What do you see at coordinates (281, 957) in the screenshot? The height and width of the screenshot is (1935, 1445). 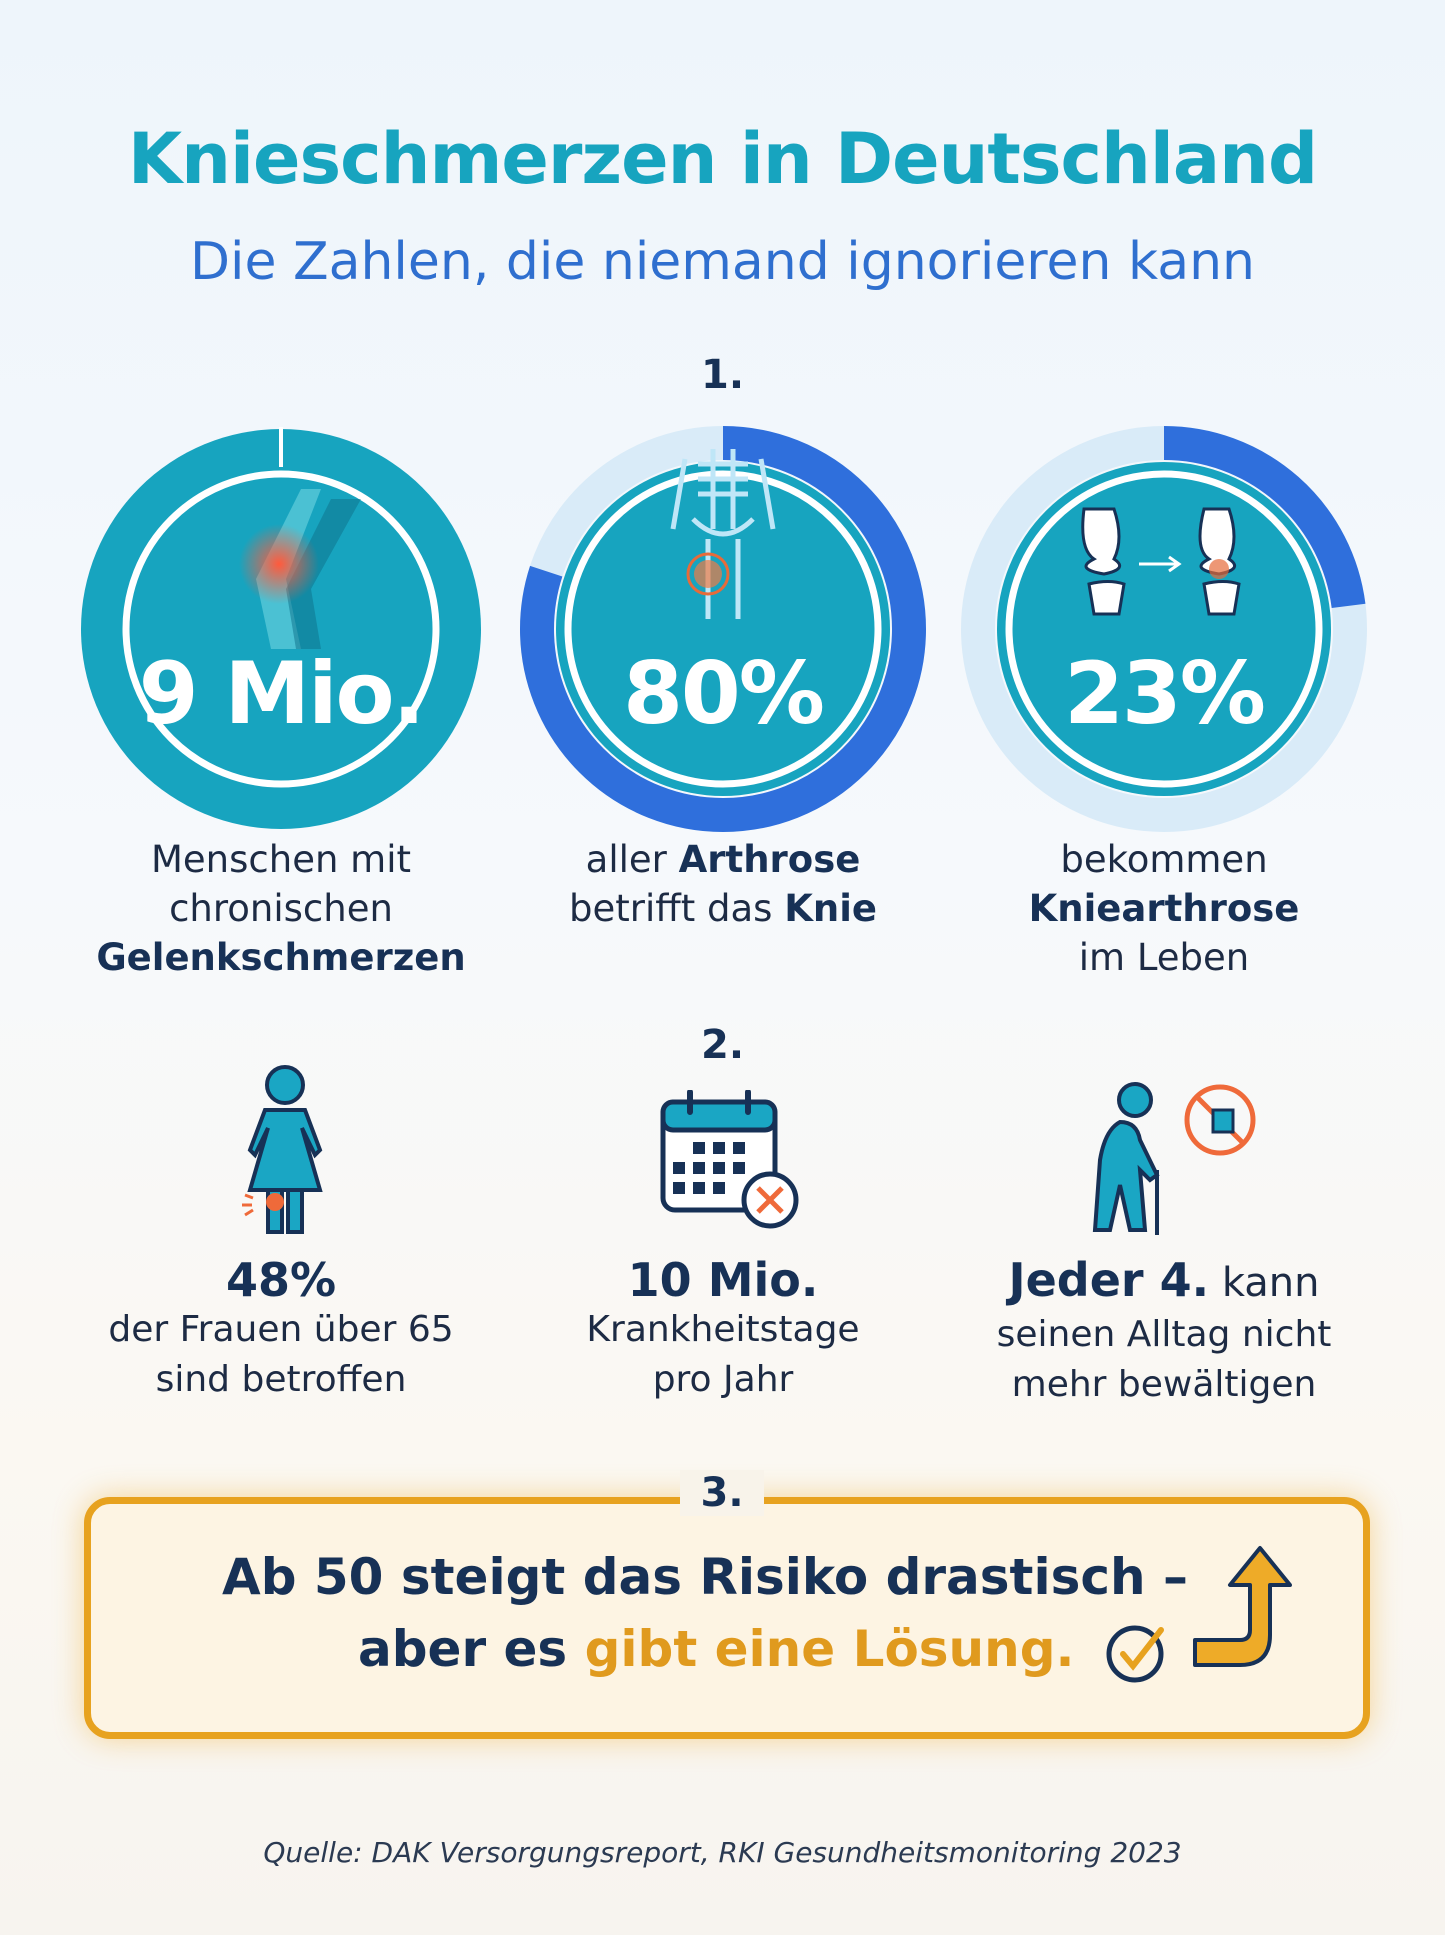 I see `label-bold: Gelenkschmerzen` at bounding box center [281, 957].